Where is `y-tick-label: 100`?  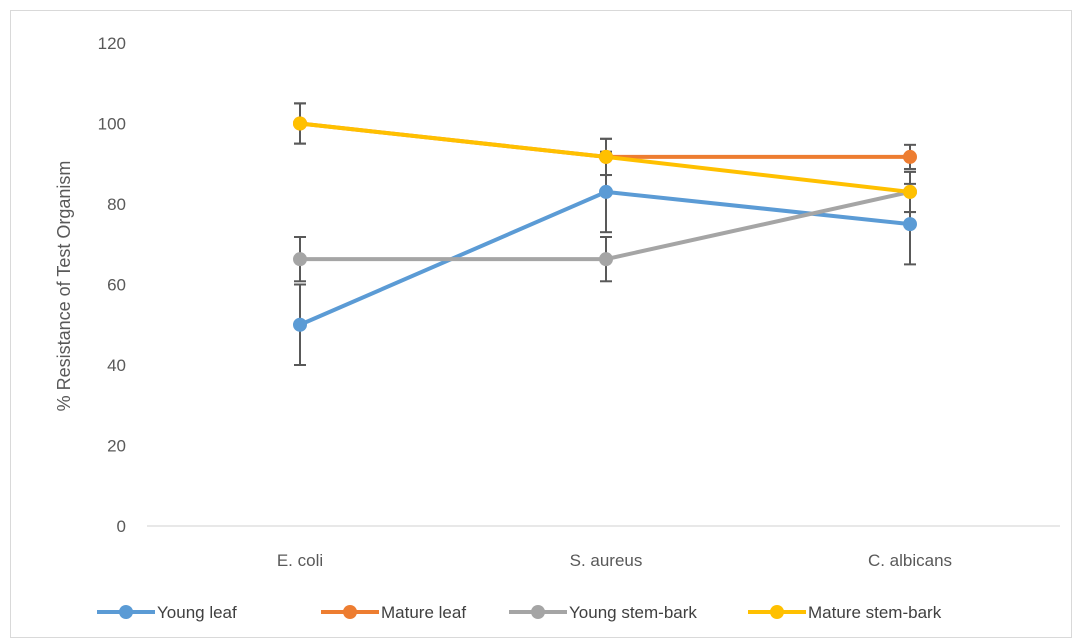 y-tick-label: 100 is located at coordinates (112, 124).